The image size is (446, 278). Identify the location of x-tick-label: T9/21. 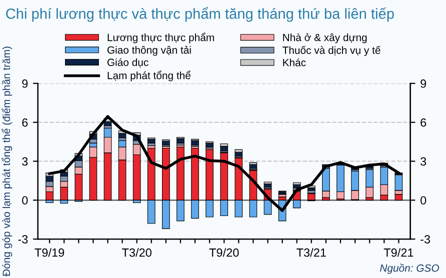
(399, 252).